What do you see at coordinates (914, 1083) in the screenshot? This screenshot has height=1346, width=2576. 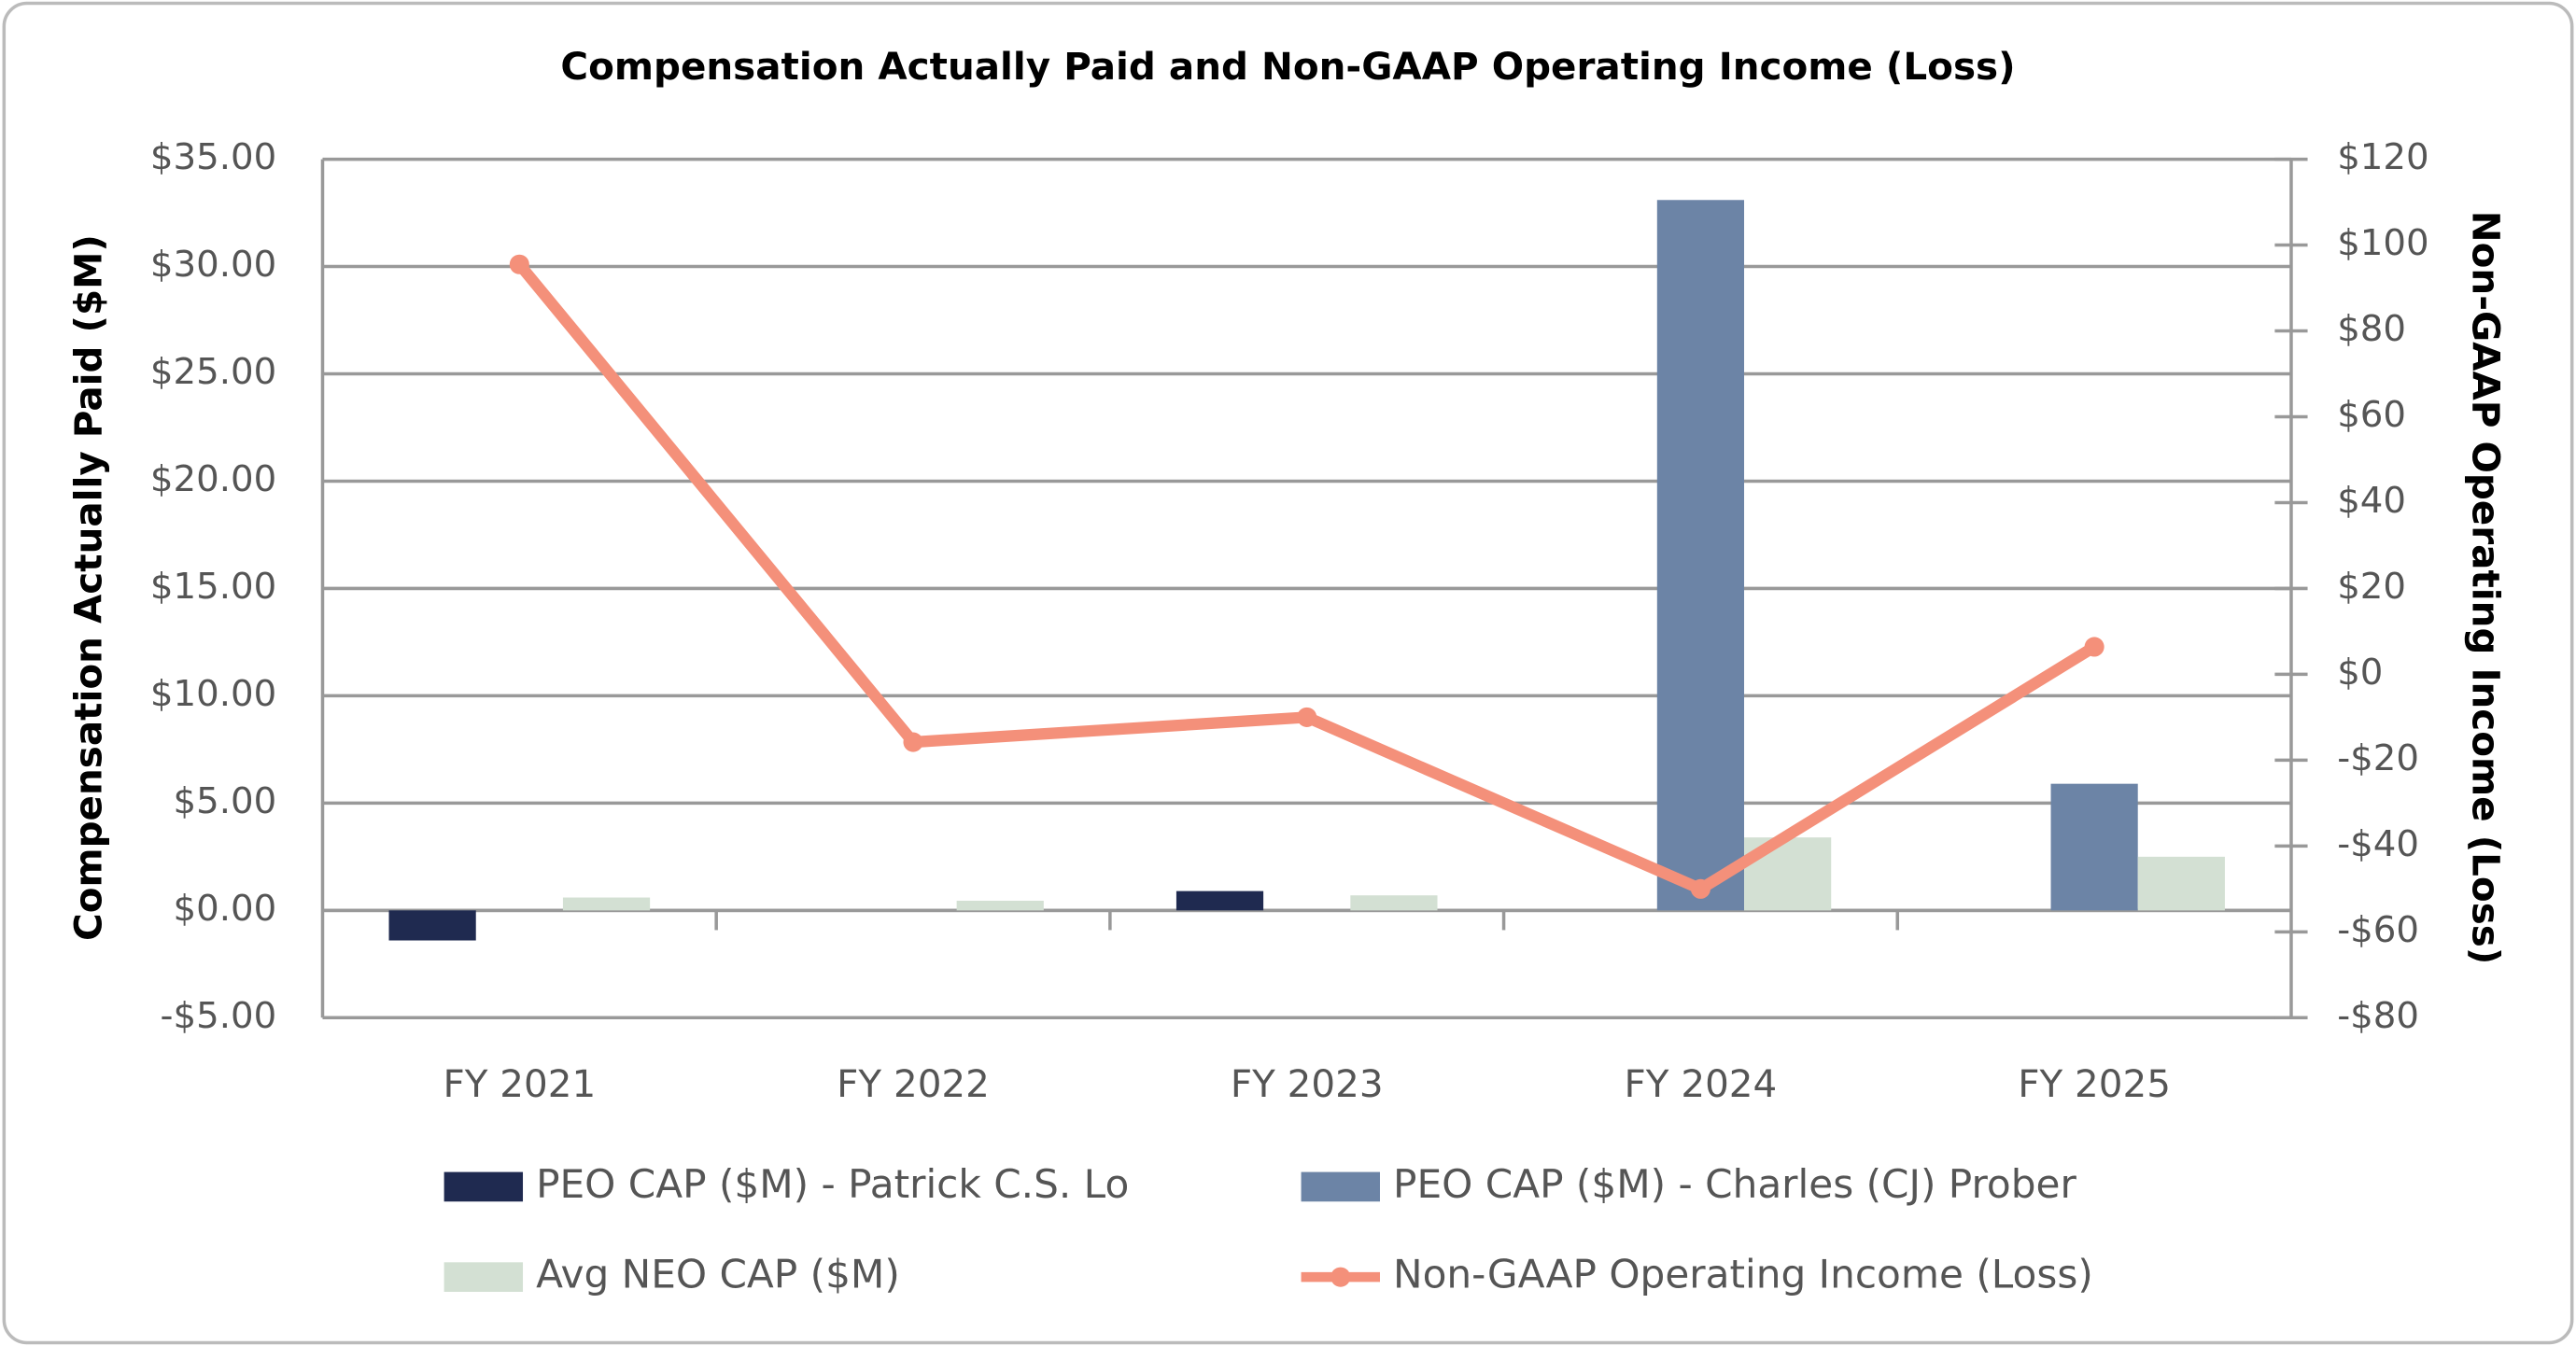 I see `x-tick-label: FY 2022` at bounding box center [914, 1083].